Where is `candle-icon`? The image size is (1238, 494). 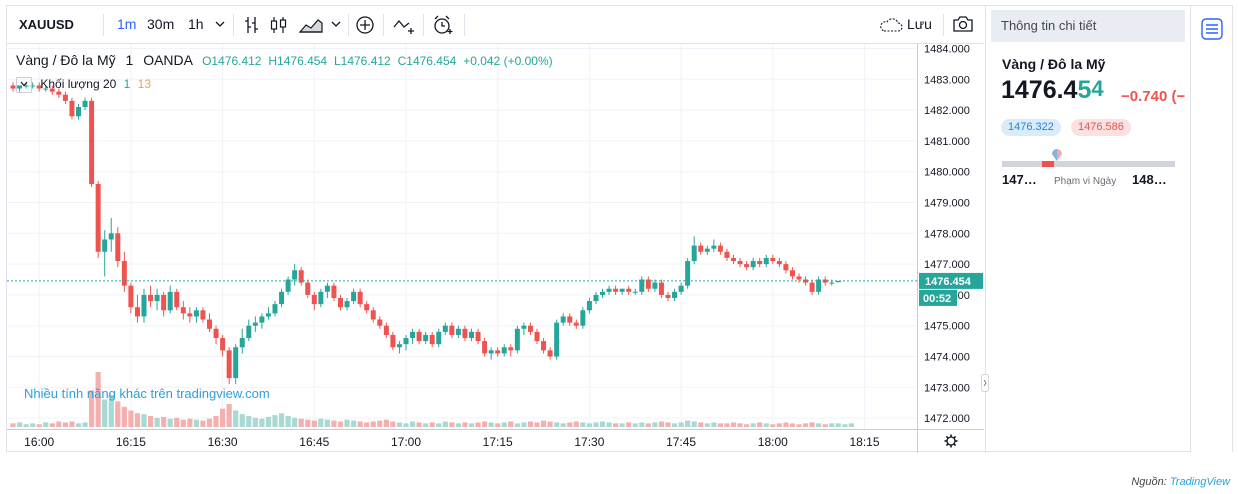
candle-icon is located at coordinates (279, 25).